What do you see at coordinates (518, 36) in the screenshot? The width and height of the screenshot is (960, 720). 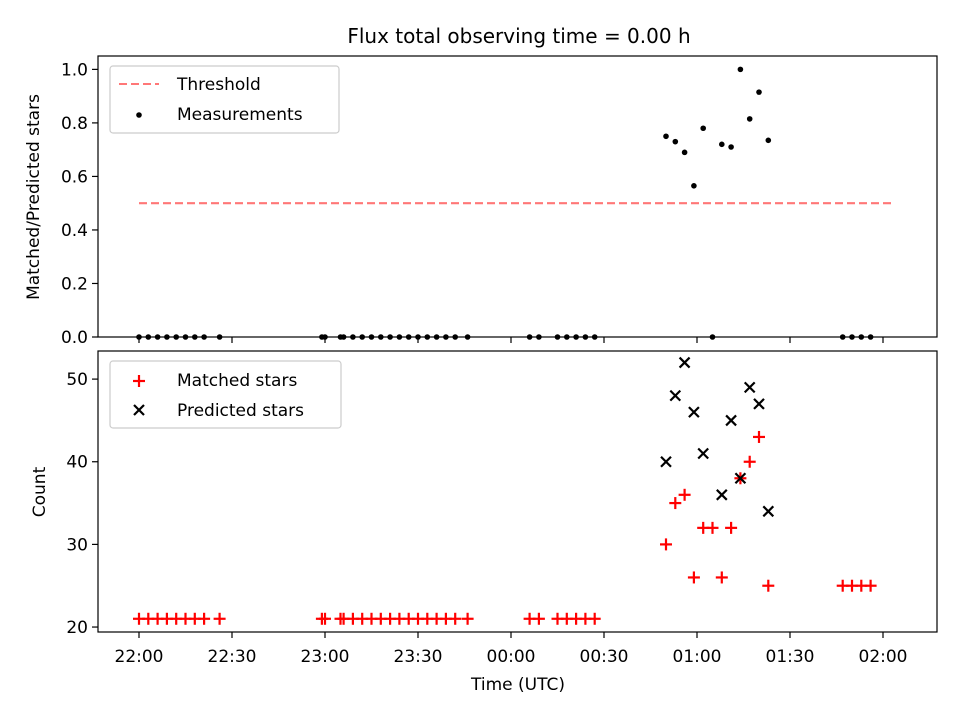 I see `chart-title: Flux total observing time = 0.00 h` at bounding box center [518, 36].